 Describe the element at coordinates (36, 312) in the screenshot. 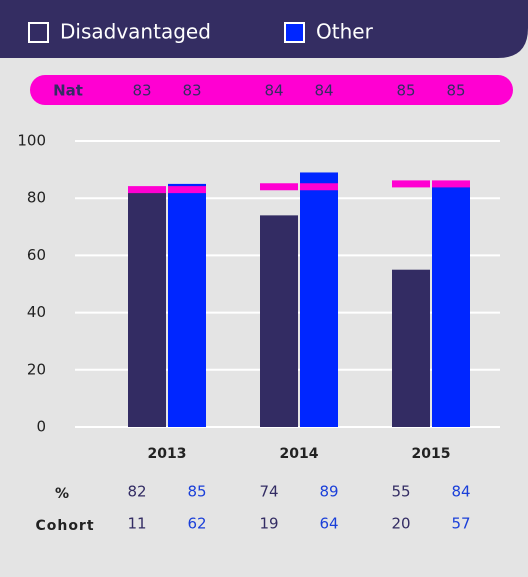

I see `y-tick-label: 40` at that location.